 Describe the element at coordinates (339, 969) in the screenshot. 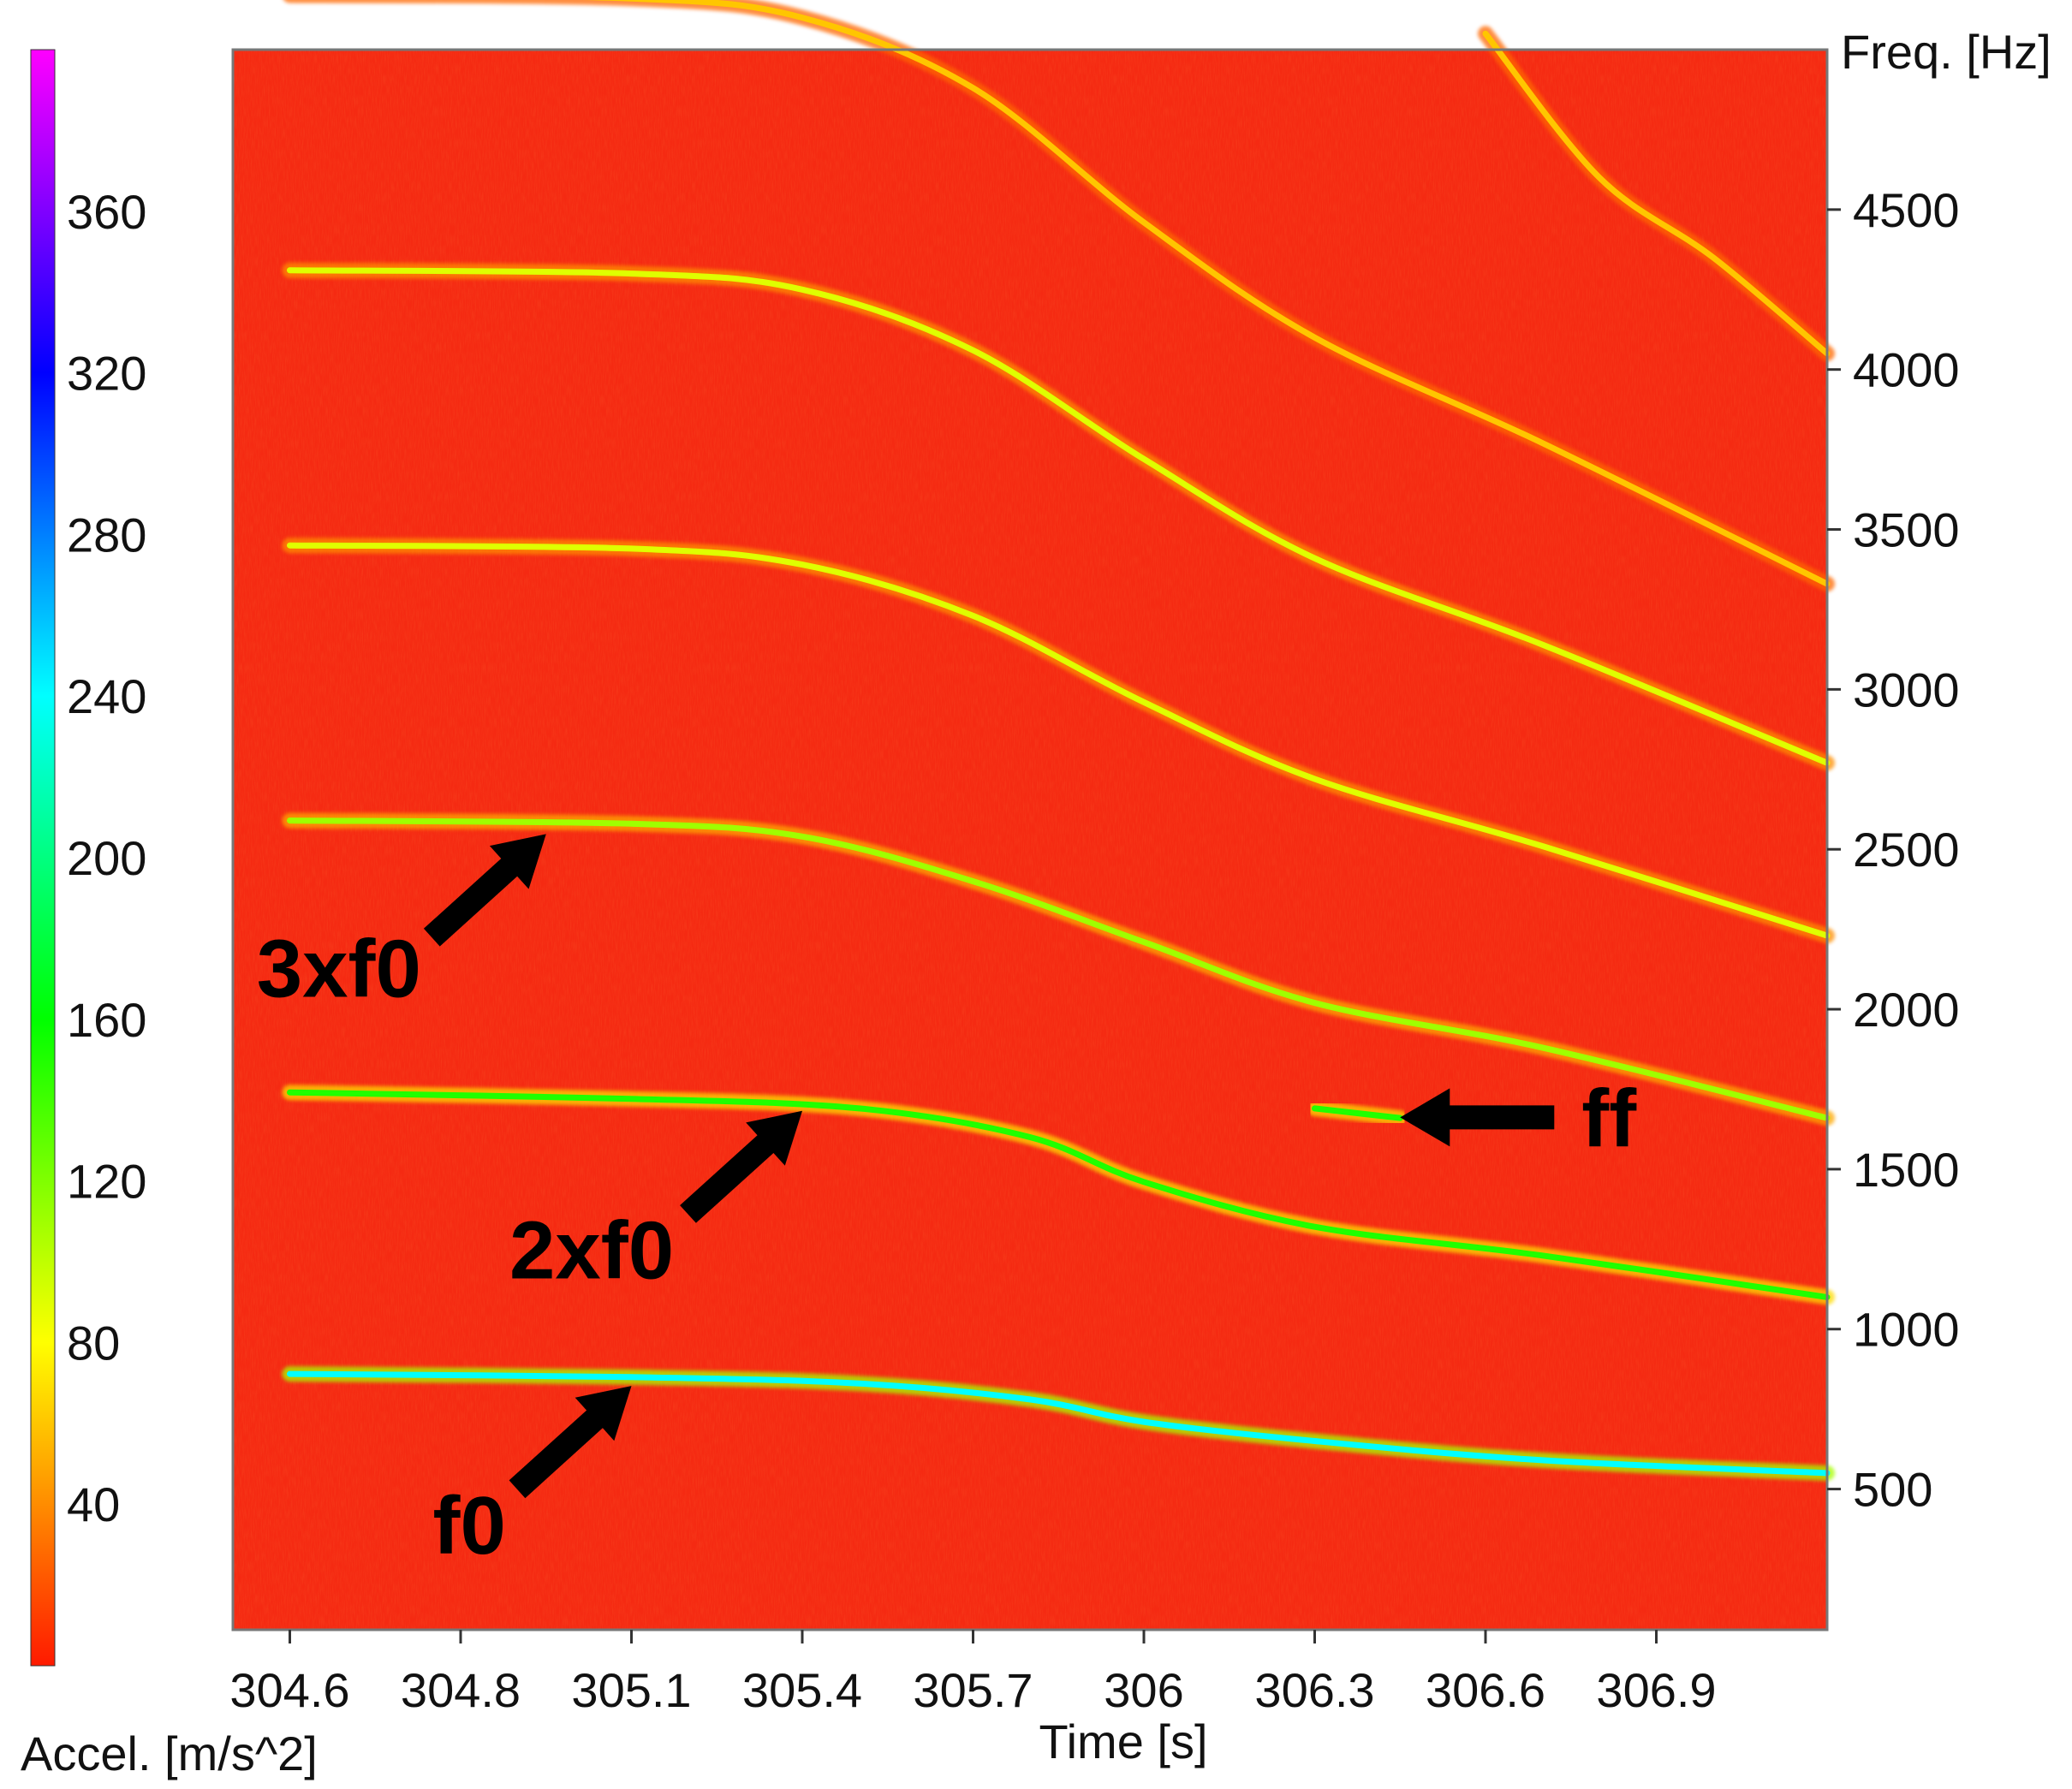

I see `annotation-label: 3xf0` at that location.